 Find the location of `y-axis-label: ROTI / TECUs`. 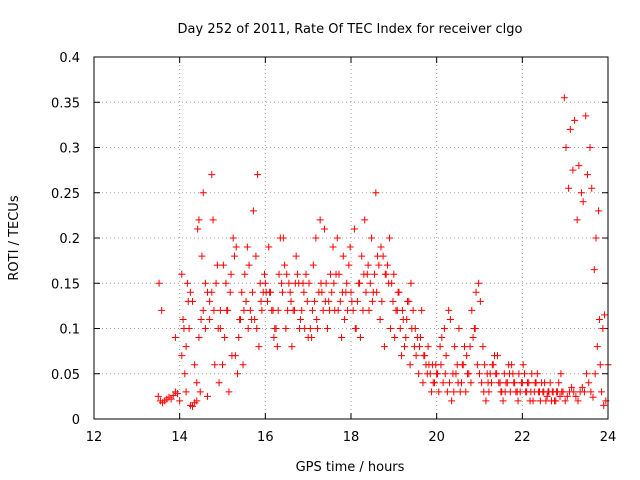

y-axis-label: ROTI / TECUs is located at coordinates (14, 237).